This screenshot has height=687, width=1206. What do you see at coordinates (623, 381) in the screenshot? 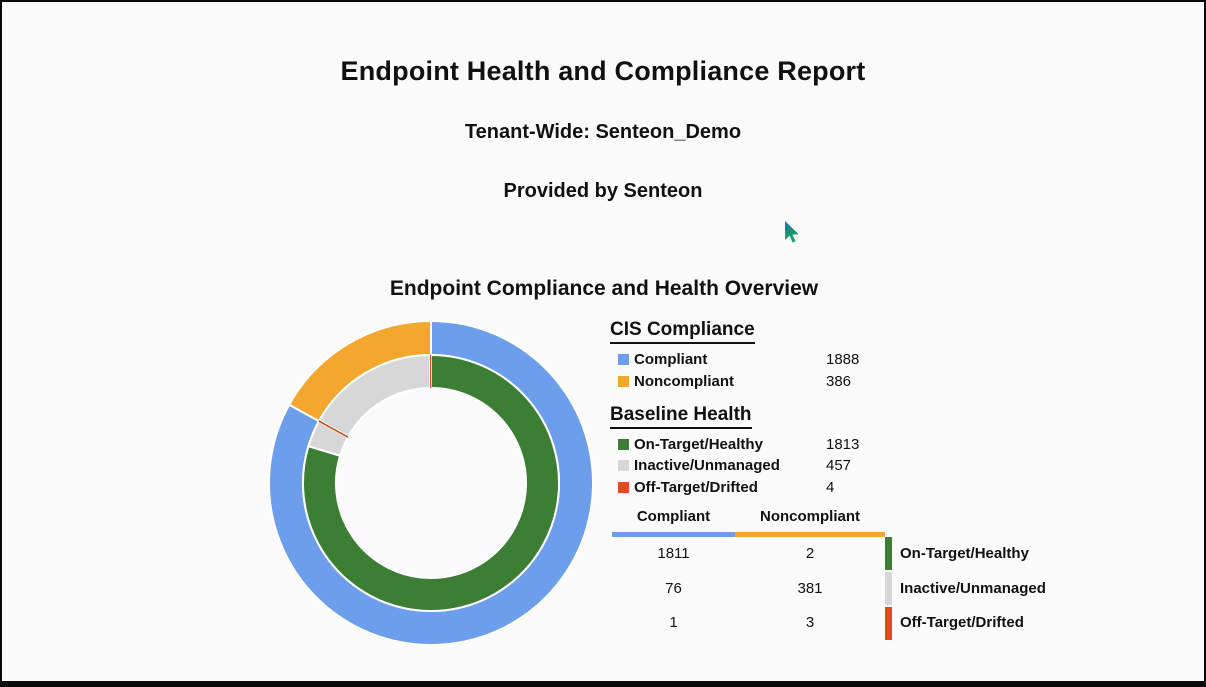
I see `noncompliant-swatch-icon` at bounding box center [623, 381].